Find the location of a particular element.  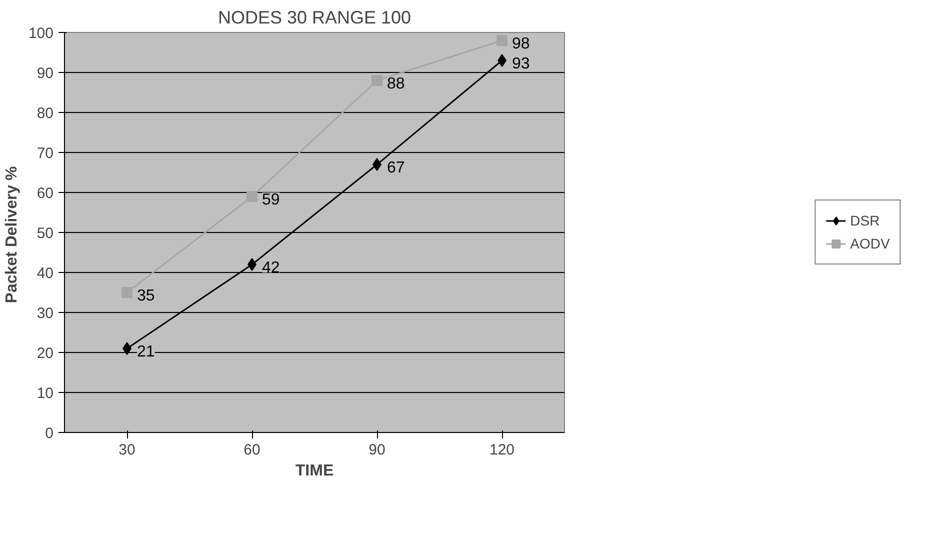

legend-label: DSR is located at coordinates (865, 220).